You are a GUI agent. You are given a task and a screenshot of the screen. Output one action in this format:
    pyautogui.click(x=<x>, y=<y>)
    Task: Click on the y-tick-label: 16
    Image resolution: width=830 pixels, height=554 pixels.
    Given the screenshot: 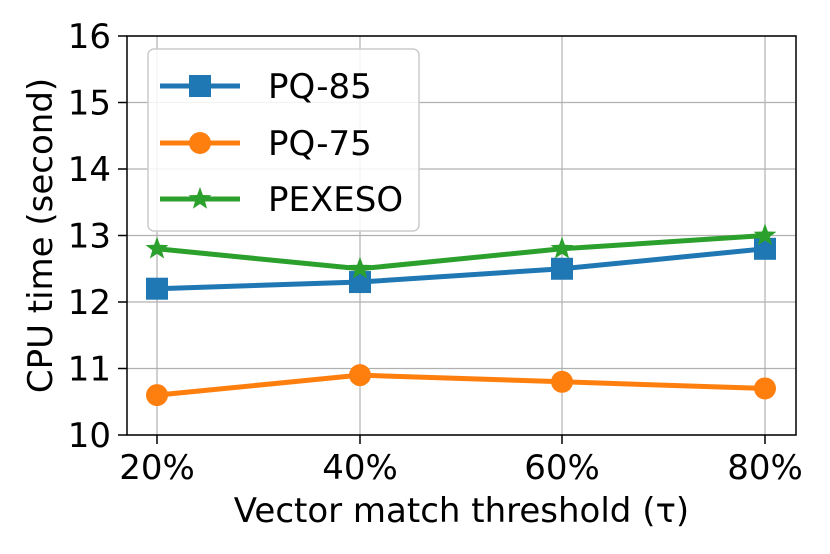 What is the action you would take?
    pyautogui.click(x=89, y=37)
    